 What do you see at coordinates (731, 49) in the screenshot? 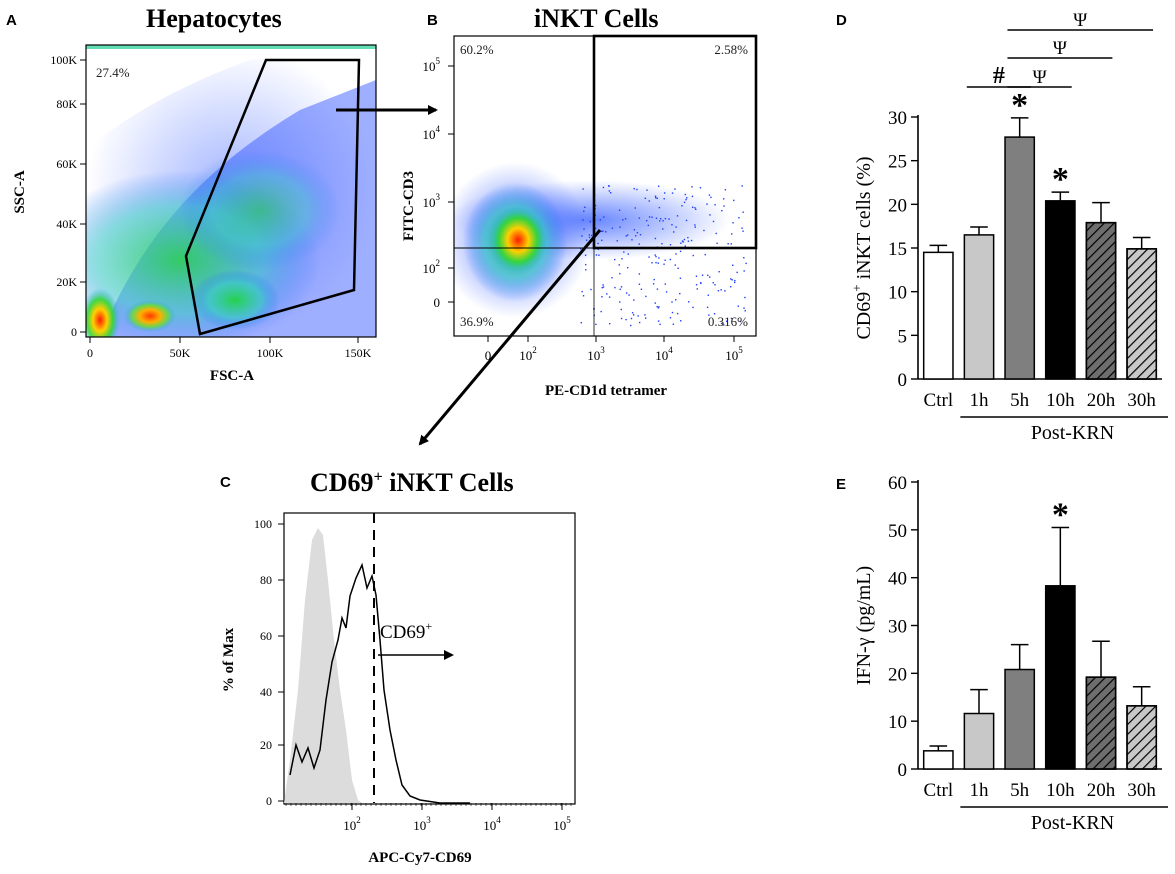
I see `panel-b-q-top-right: 2.58%` at bounding box center [731, 49].